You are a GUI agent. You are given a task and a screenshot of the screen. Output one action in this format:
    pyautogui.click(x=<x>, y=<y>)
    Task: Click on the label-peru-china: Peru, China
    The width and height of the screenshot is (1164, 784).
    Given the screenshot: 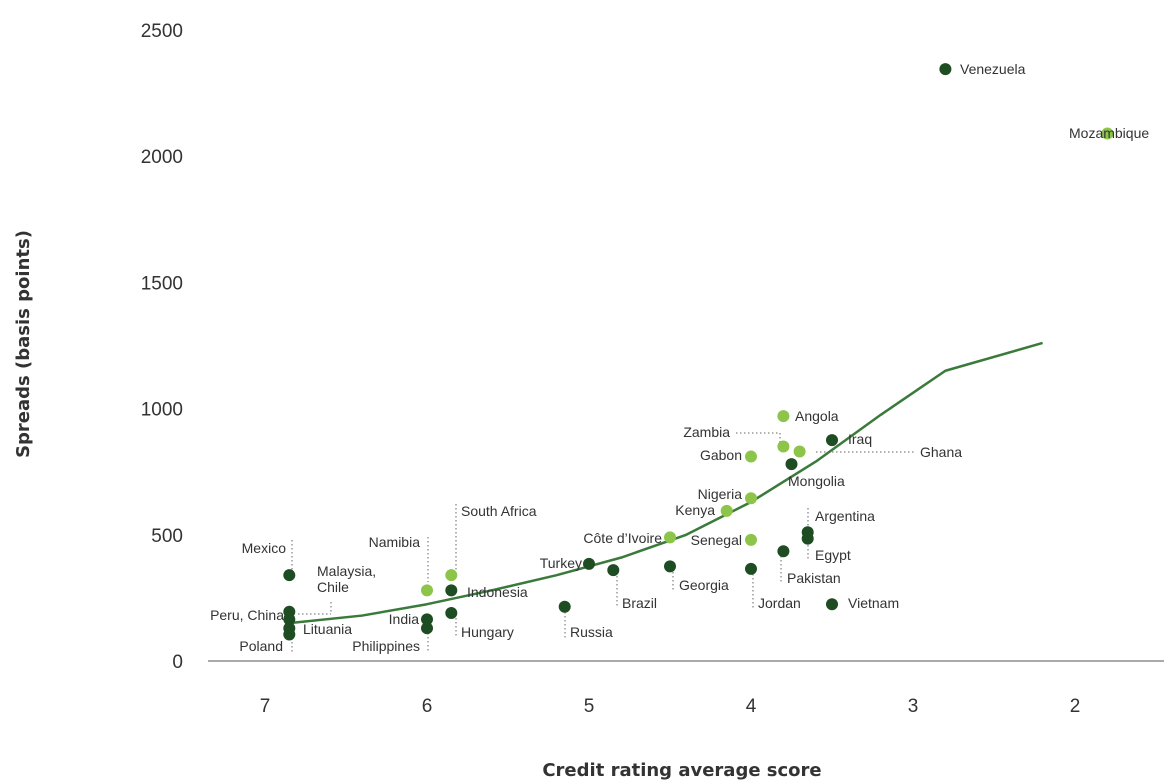 What is the action you would take?
    pyautogui.click(x=247, y=615)
    